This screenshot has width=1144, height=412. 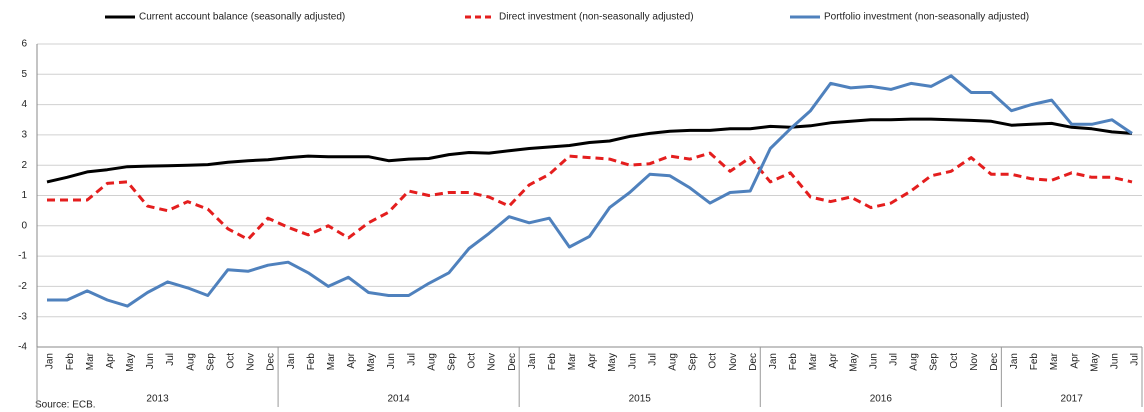 What do you see at coordinates (65, 405) in the screenshot?
I see `source-note: Source: ECB.` at bounding box center [65, 405].